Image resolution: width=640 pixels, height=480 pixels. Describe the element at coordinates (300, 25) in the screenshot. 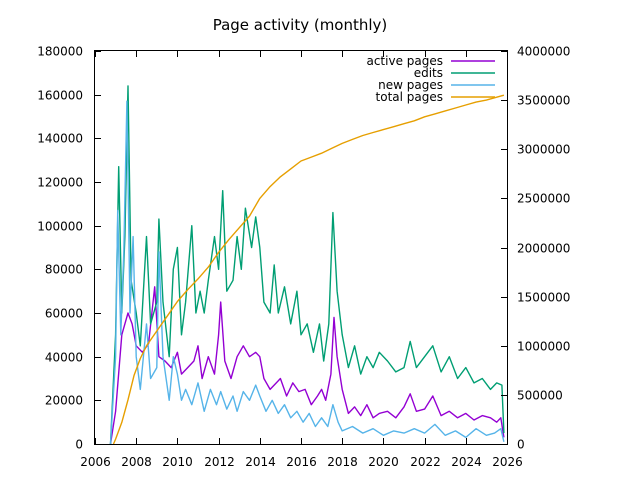

I see `chart-title: Page activity (monthly)` at that location.